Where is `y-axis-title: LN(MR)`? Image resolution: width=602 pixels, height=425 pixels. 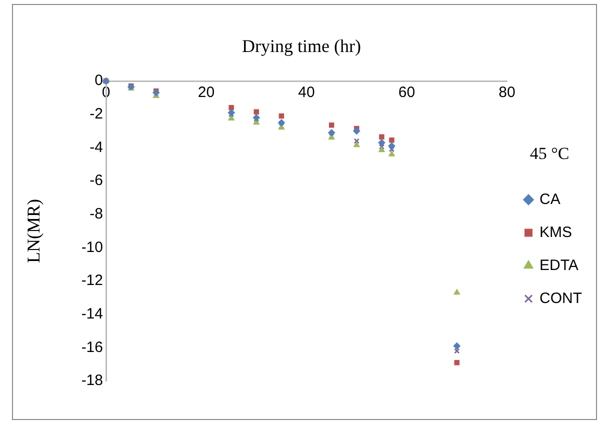 y-axis-title: LN(MR) is located at coordinates (34, 231).